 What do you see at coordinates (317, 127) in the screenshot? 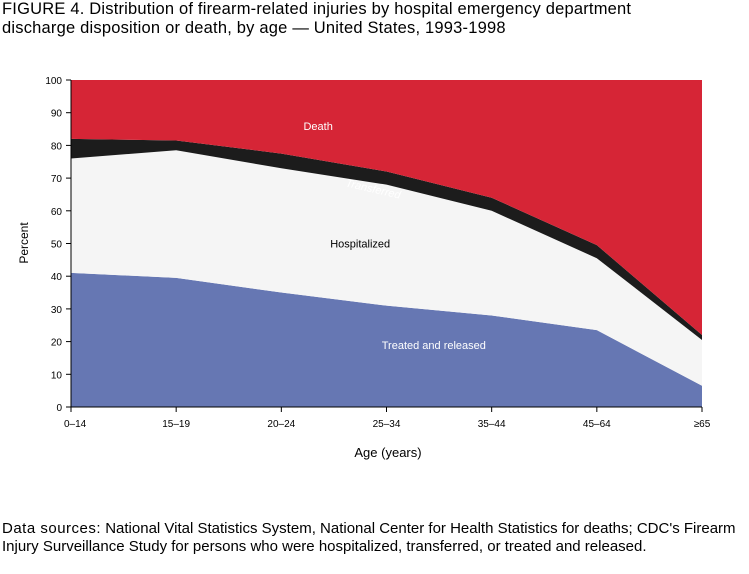
I see `area-label-death: Death` at bounding box center [317, 127].